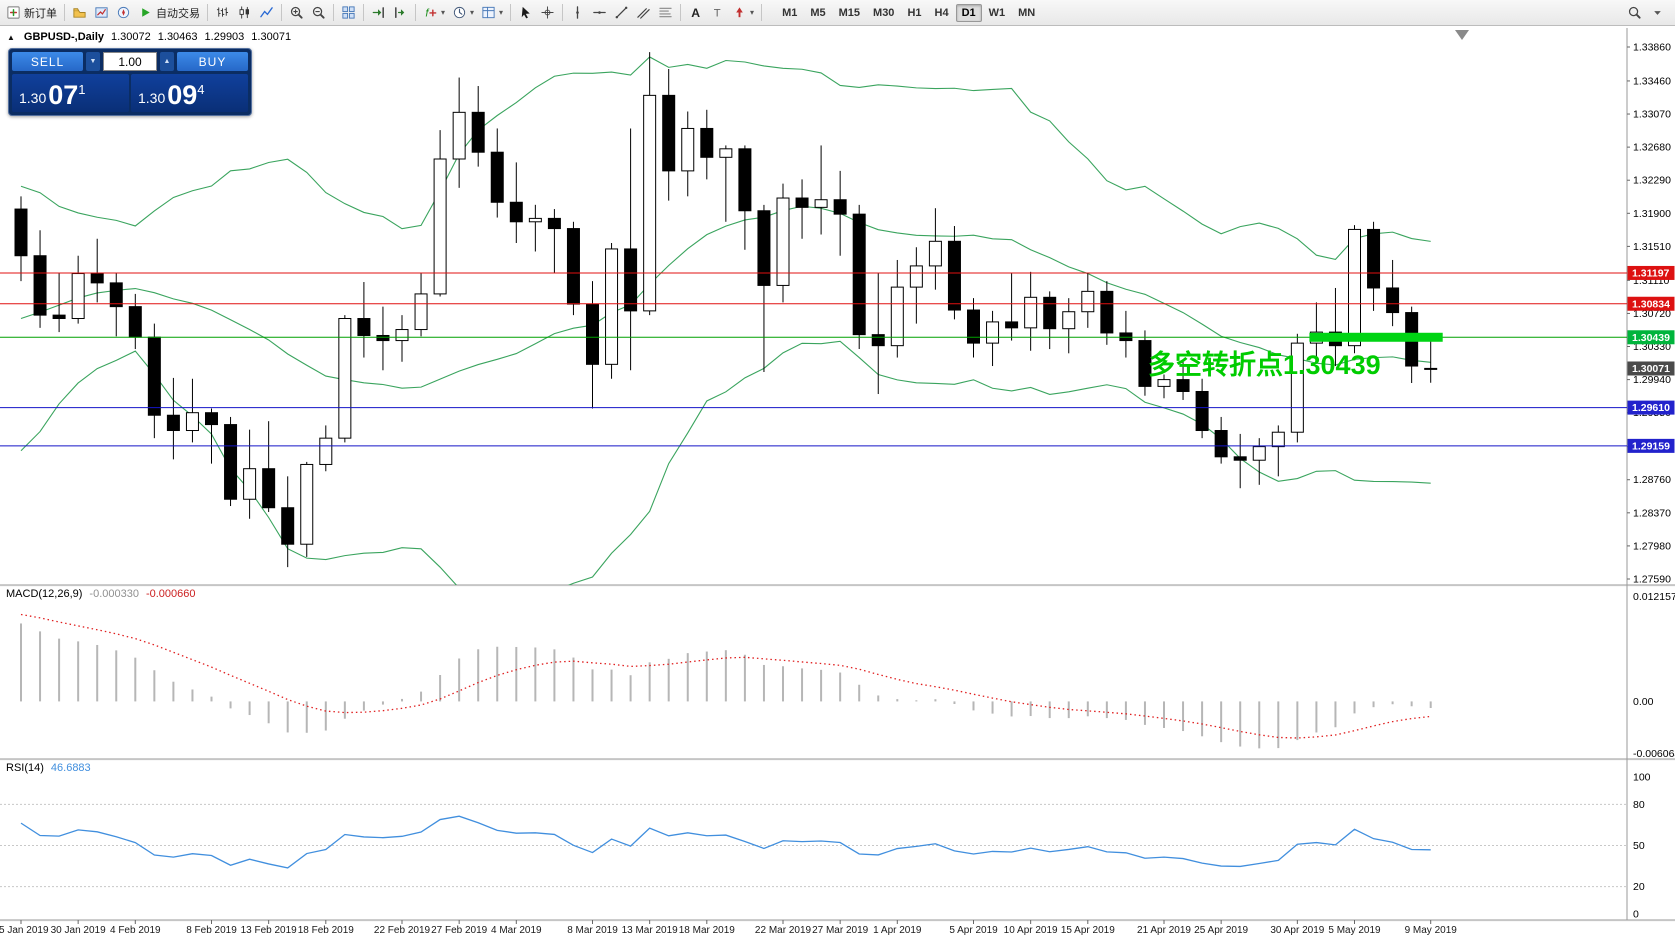 Image resolution: width=1675 pixels, height=947 pixels. I want to click on volume-input, so click(130, 61).